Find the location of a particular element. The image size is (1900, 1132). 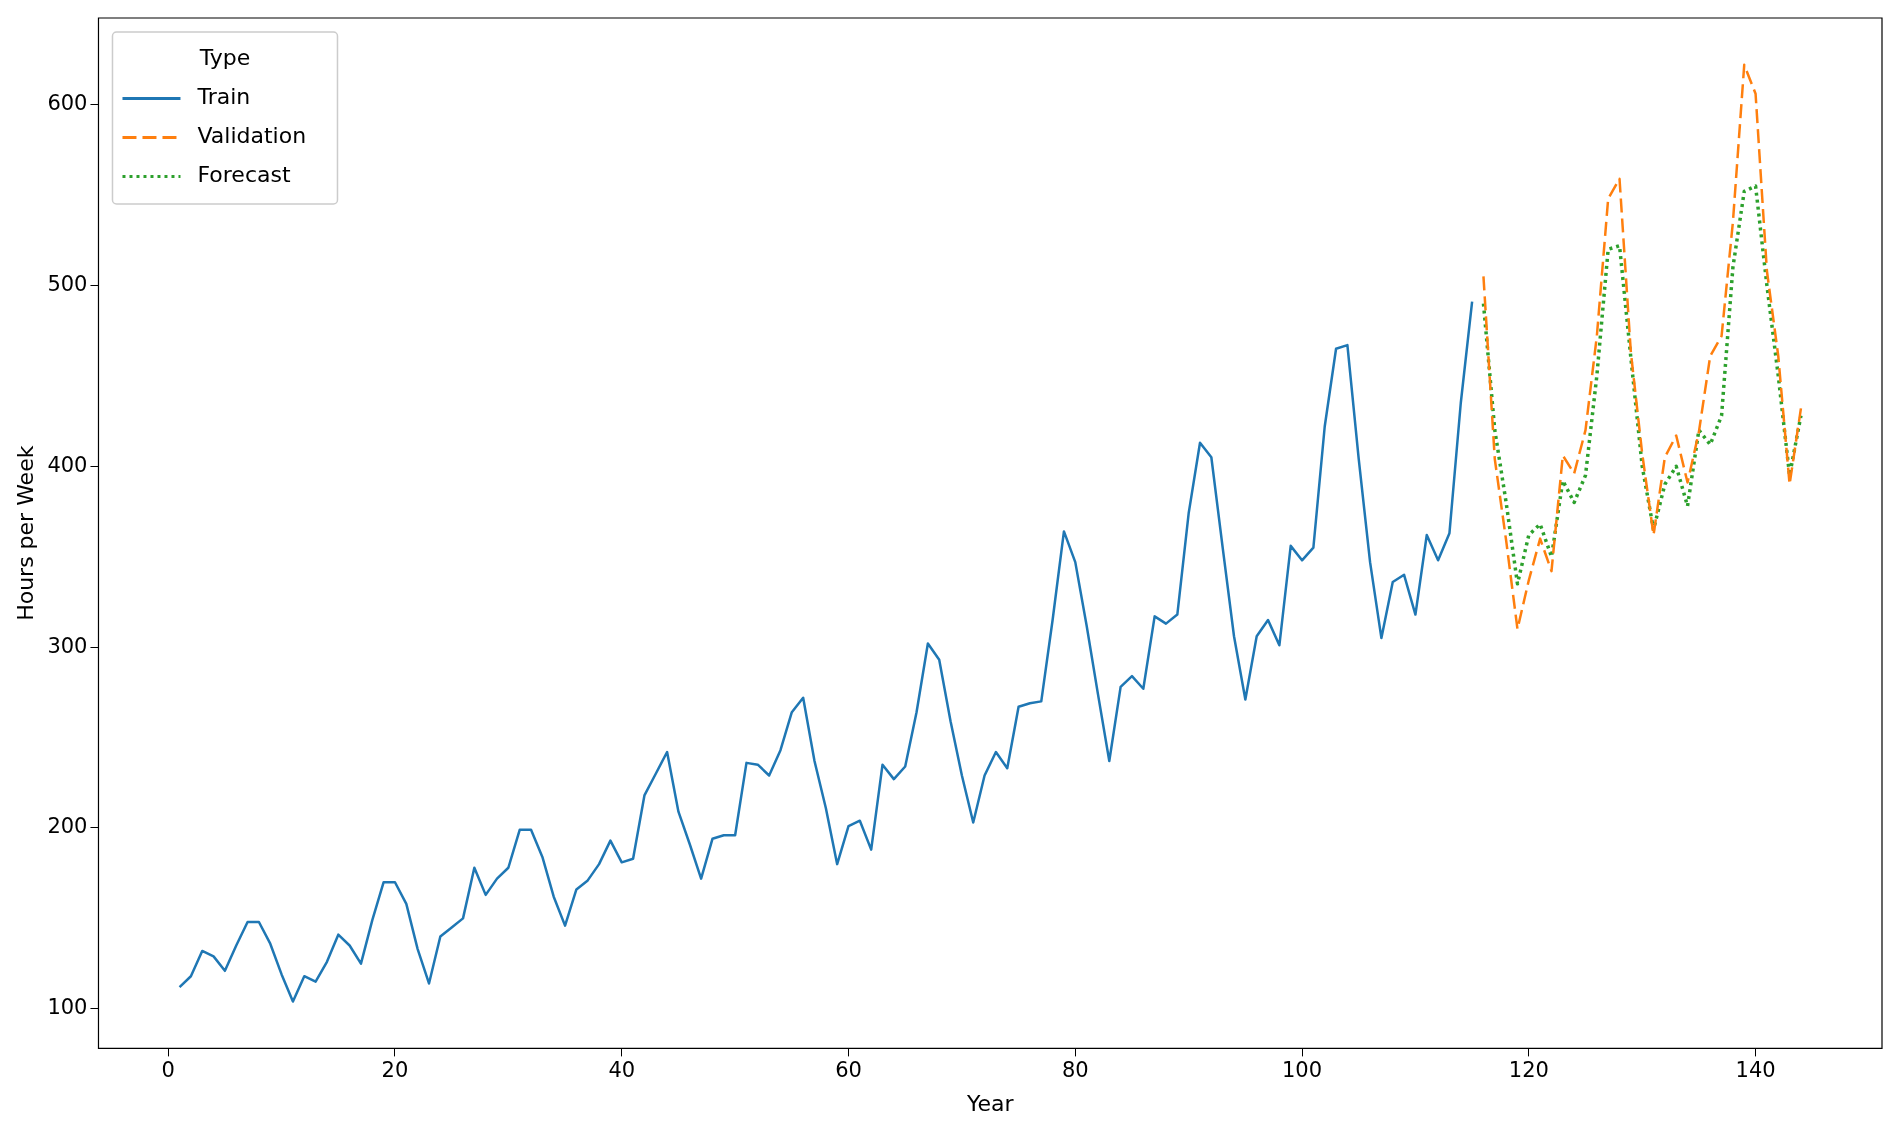

legend-title: Type is located at coordinates (224, 58).